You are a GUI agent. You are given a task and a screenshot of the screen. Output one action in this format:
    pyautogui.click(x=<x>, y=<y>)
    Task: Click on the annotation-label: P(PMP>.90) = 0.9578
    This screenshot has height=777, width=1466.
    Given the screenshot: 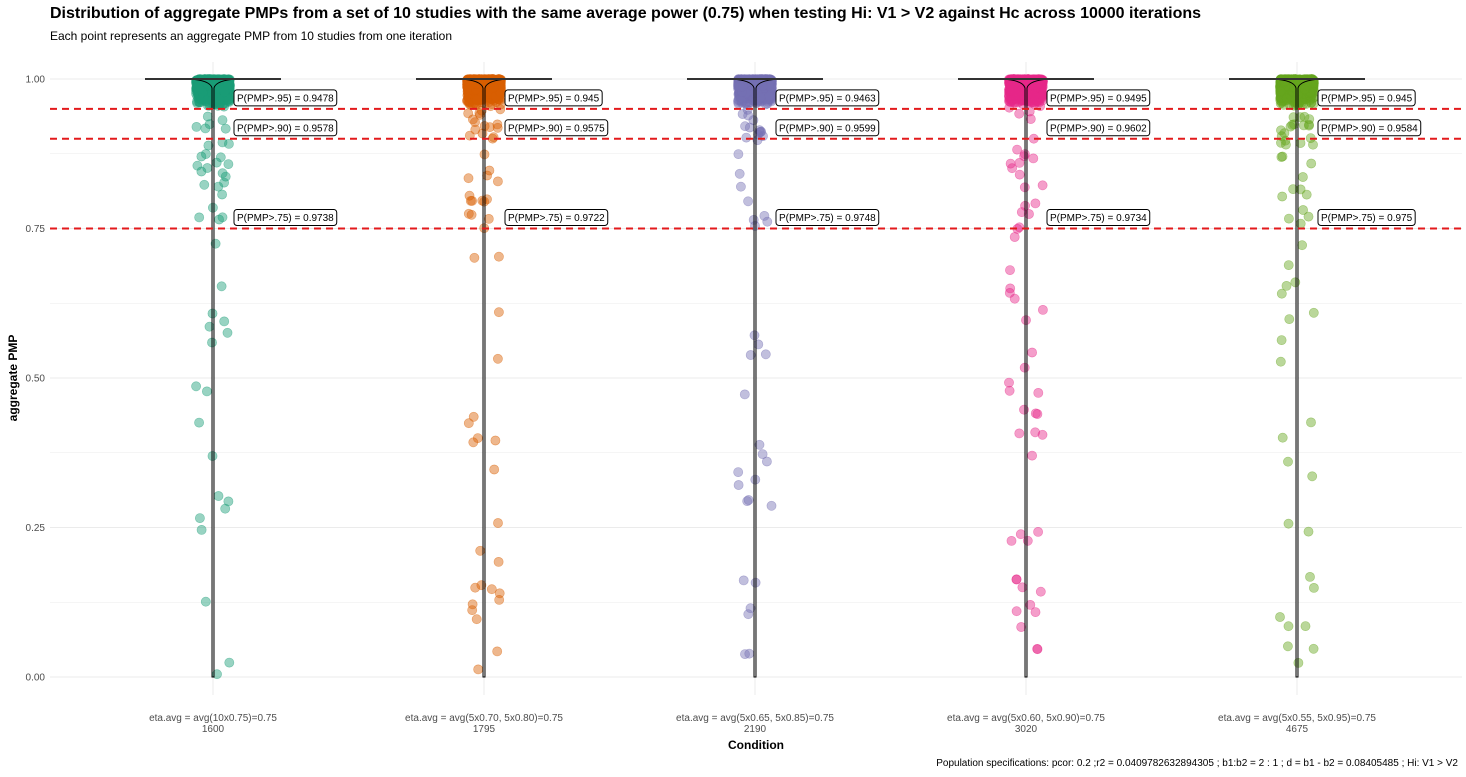 What is the action you would take?
    pyautogui.click(x=285, y=128)
    